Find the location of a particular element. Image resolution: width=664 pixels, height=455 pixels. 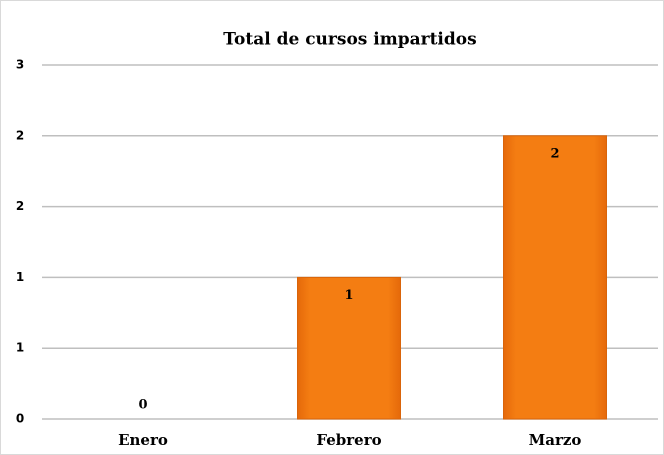

x-tick-label: Enero is located at coordinates (143, 440).